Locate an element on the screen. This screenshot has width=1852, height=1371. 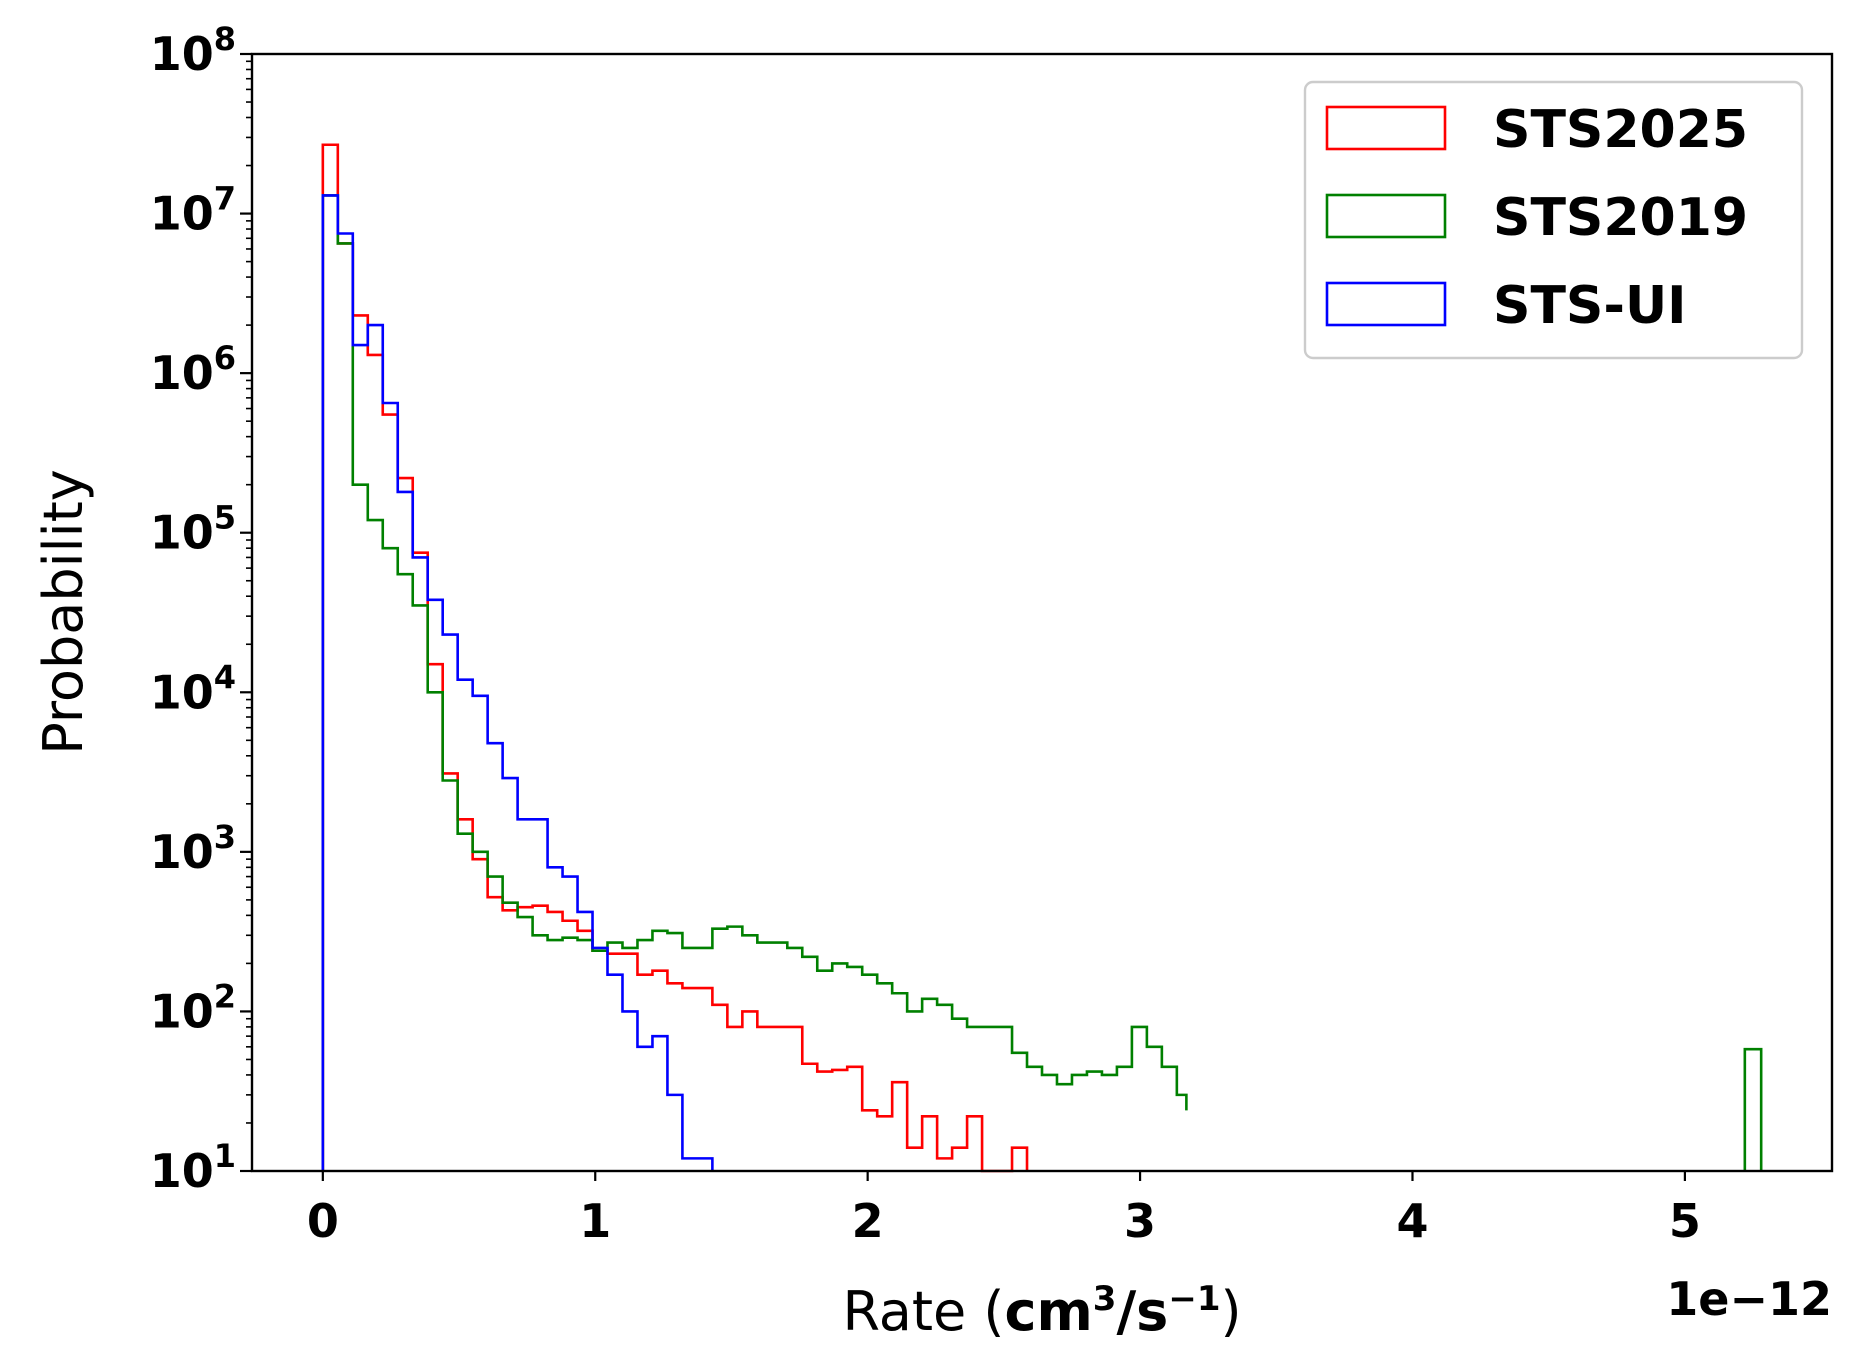
y-tick-label: 10¹ is located at coordinates (193, 1167).